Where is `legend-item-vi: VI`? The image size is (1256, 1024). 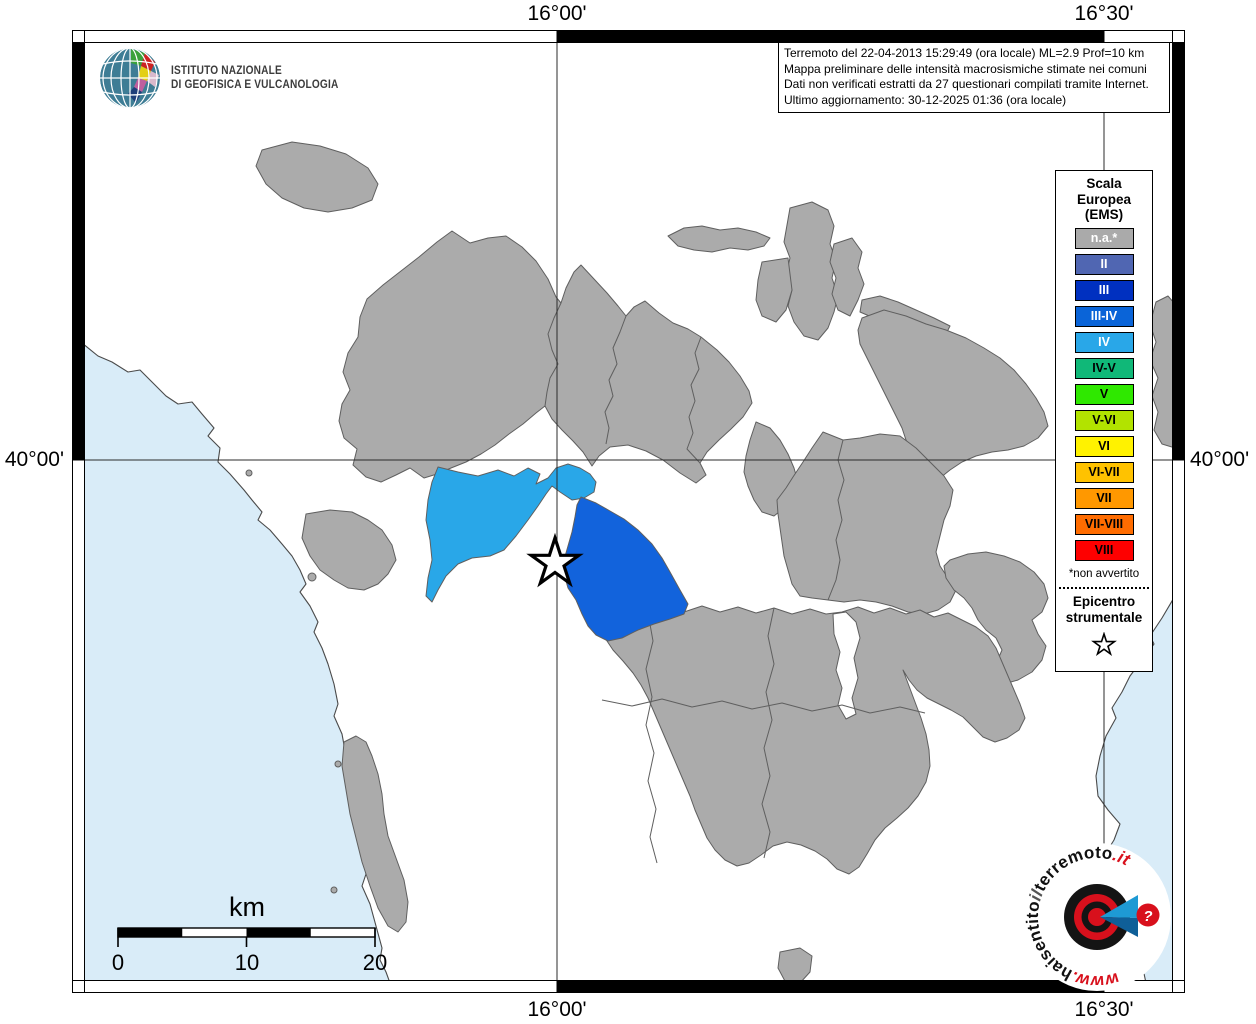
legend-item-vi: VI is located at coordinates (1104, 446).